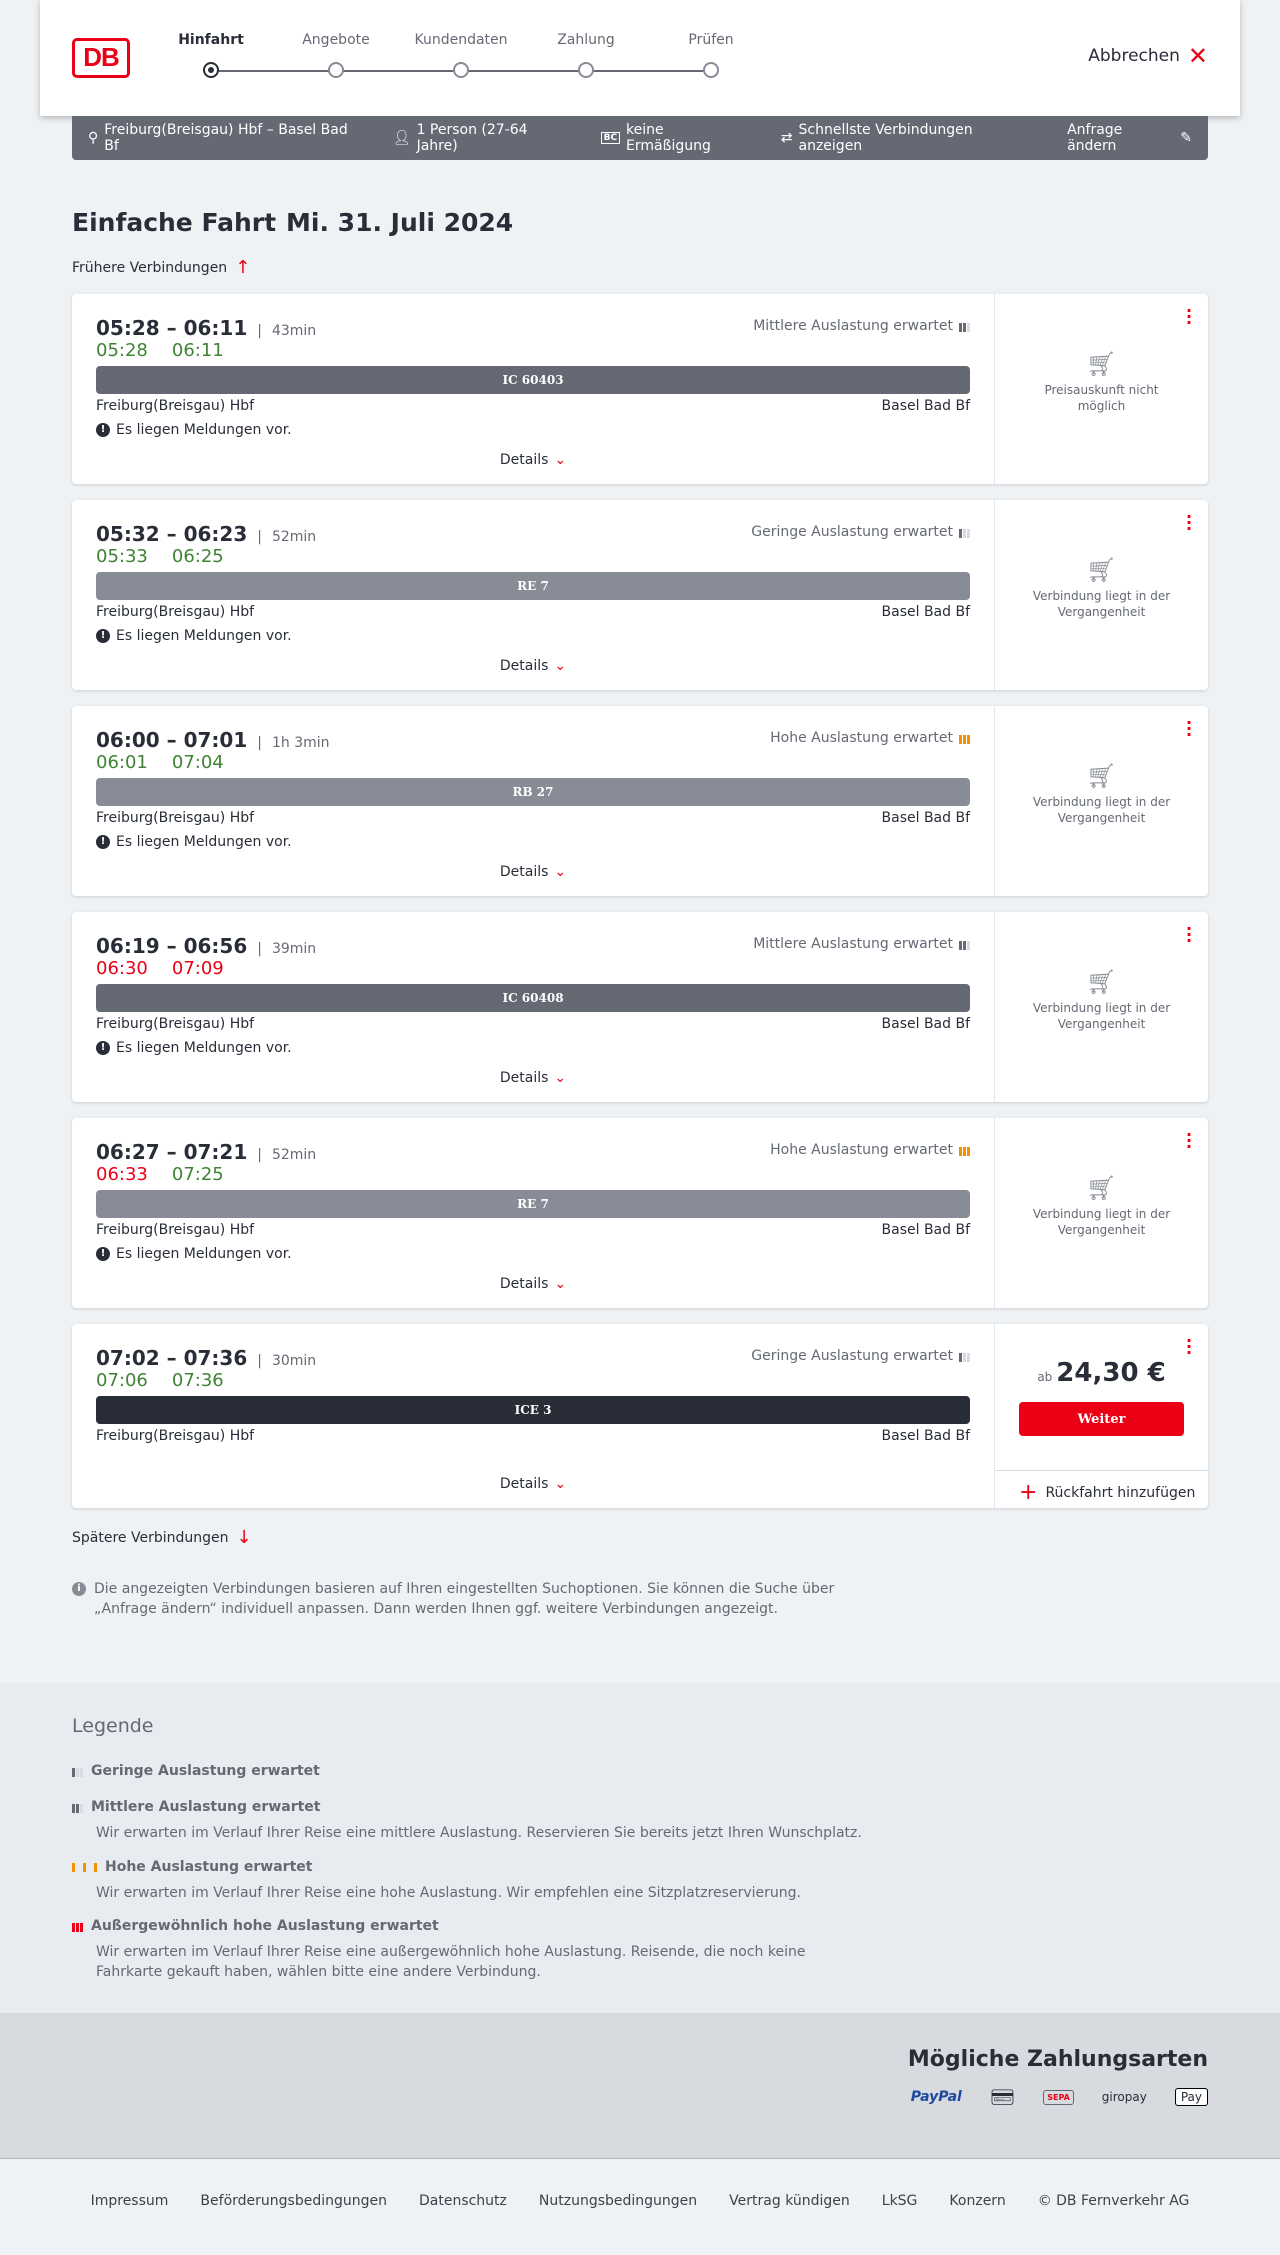 This screenshot has width=1280, height=2255. What do you see at coordinates (789, 2201) in the screenshot?
I see `footer-link-vertrag-kuendigen: Vertrag kündigen` at bounding box center [789, 2201].